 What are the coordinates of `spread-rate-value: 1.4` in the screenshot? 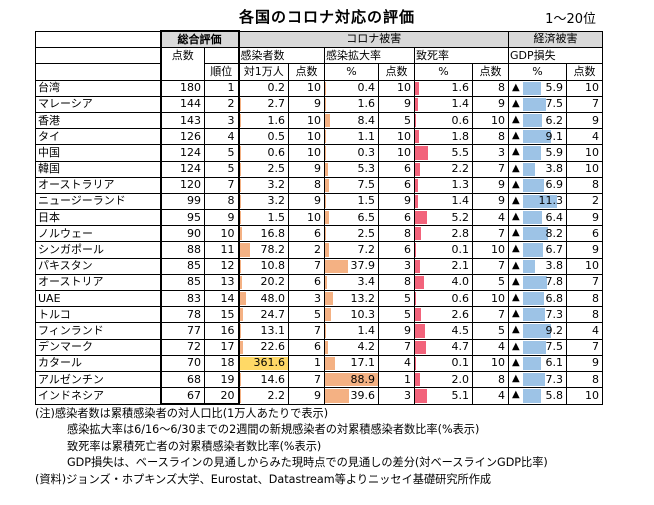 It's located at (366, 330).